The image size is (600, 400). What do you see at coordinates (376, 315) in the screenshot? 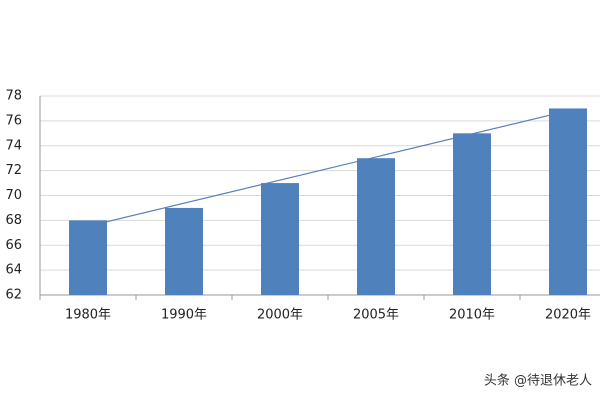
I see `x-tick-label: 2005年` at bounding box center [376, 315].